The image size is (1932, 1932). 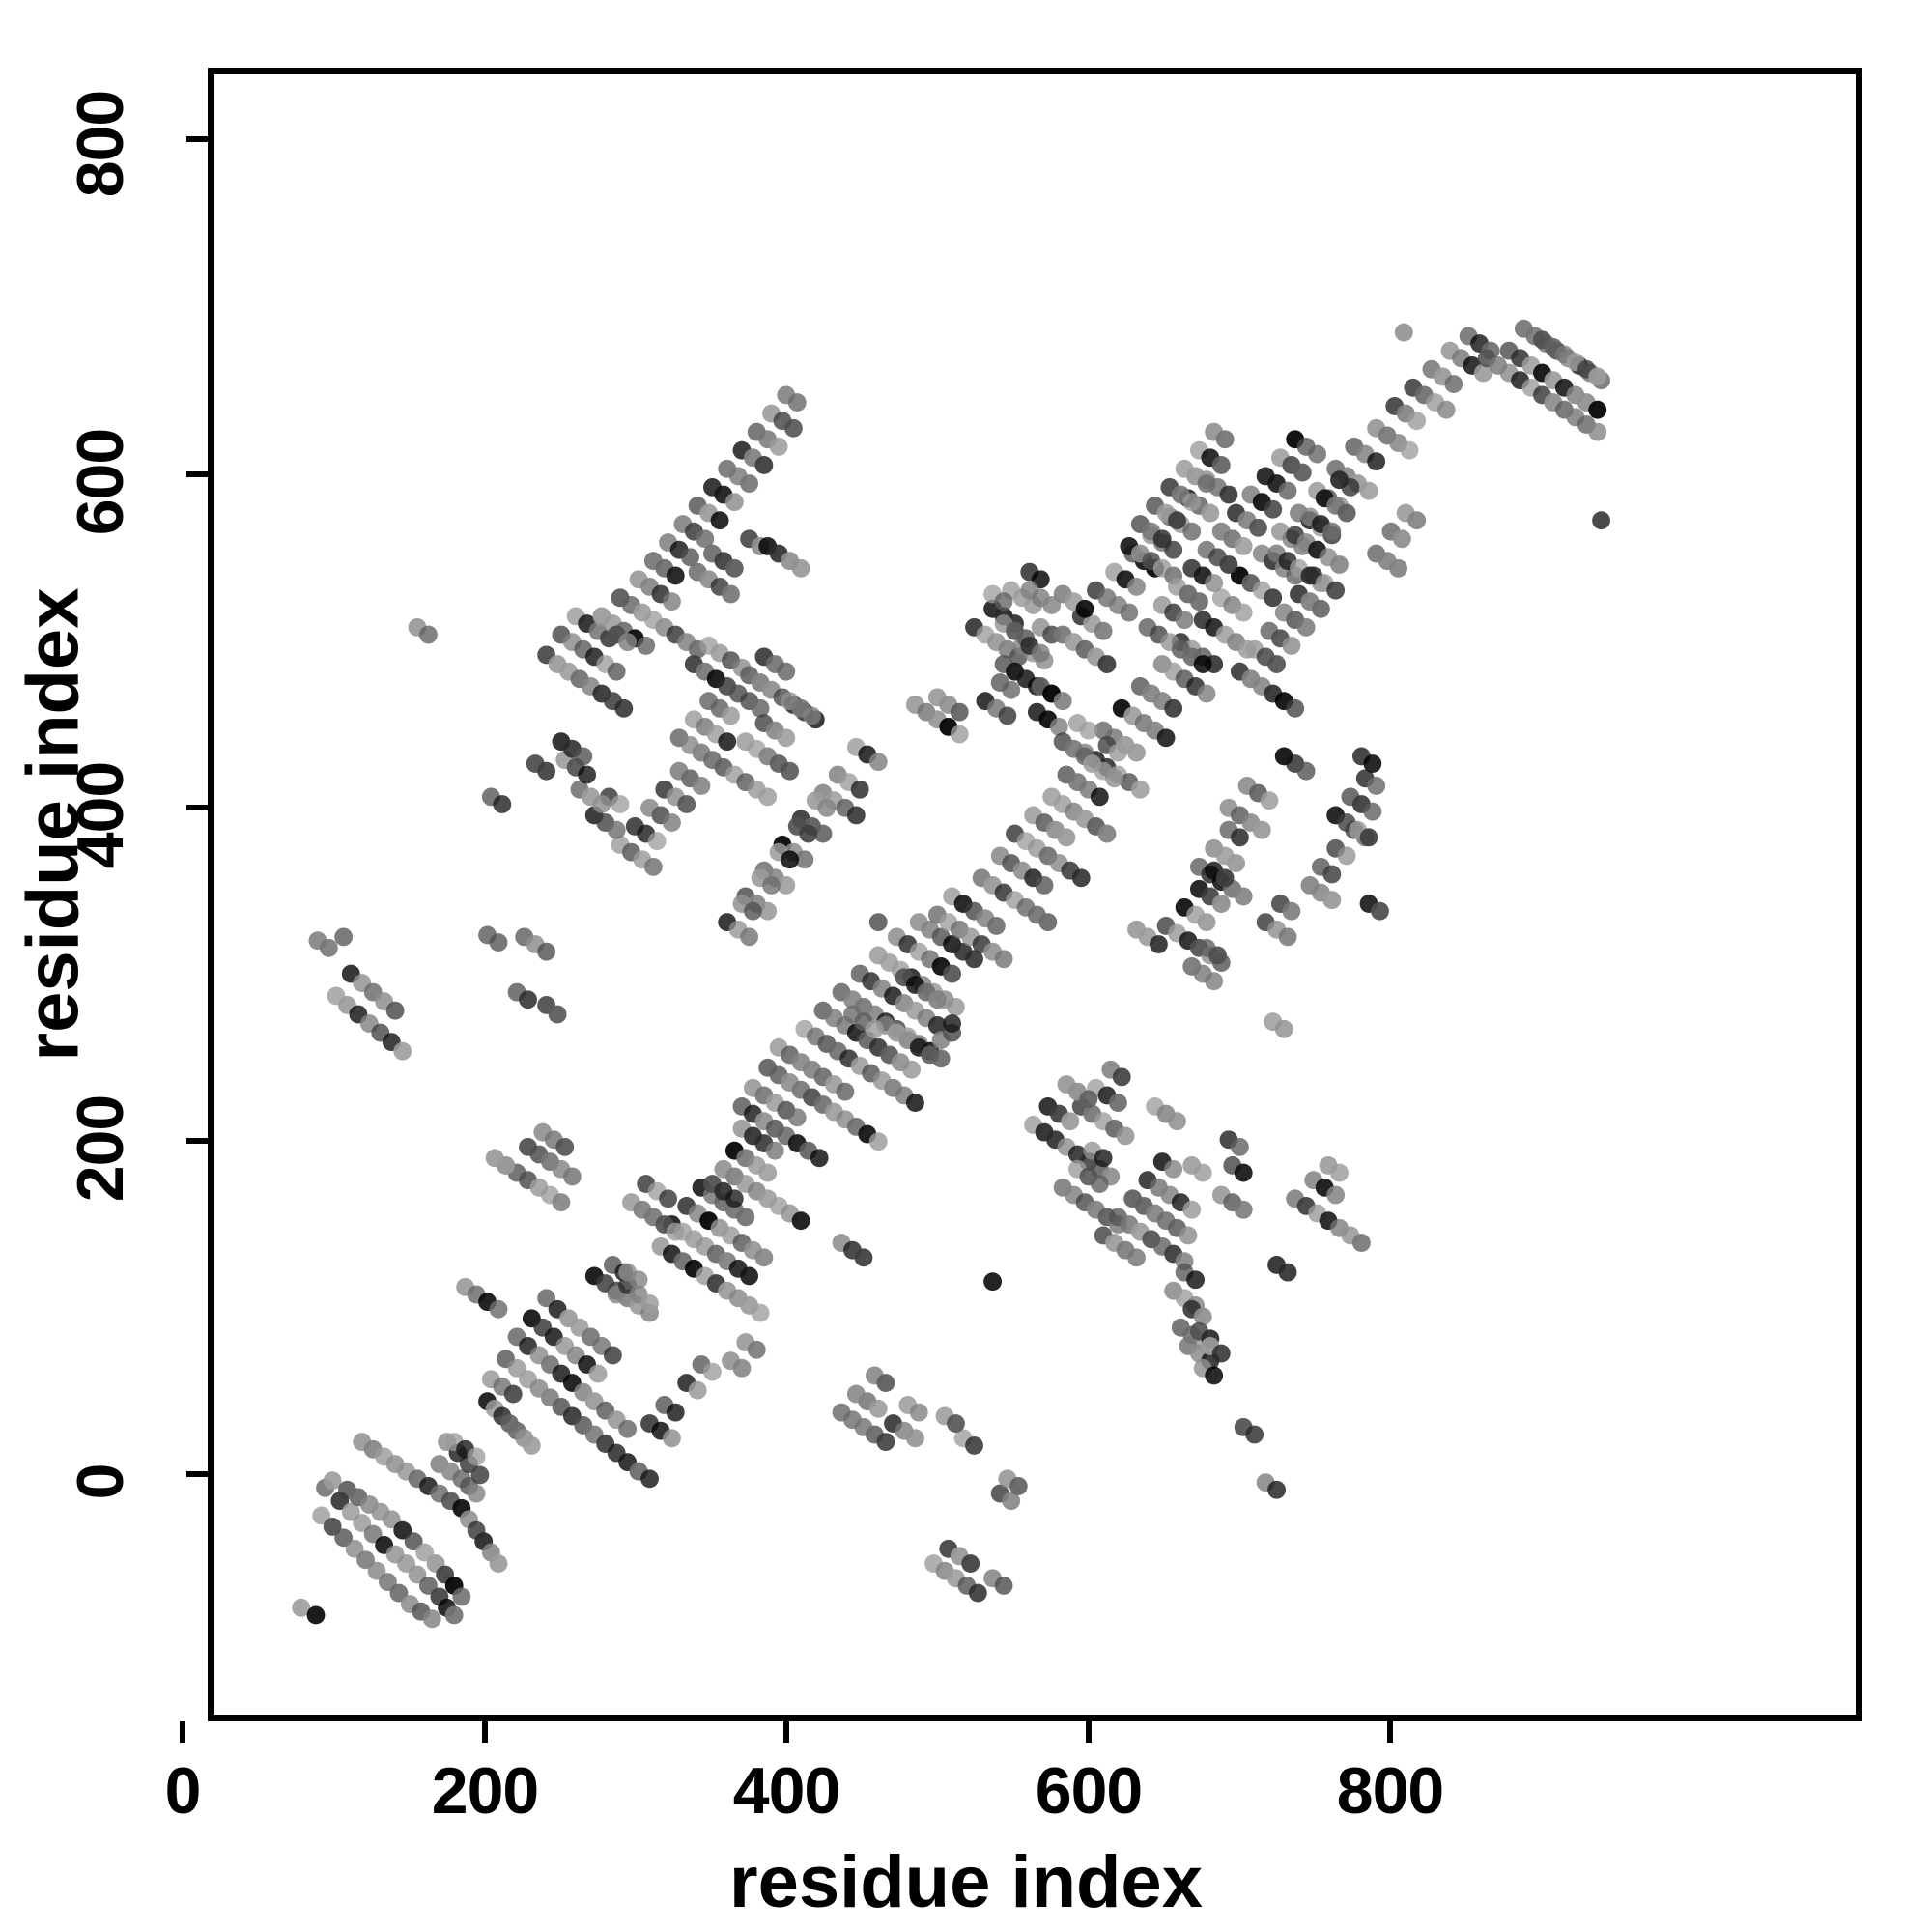 What do you see at coordinates (786, 1791) in the screenshot?
I see `x-tick-label-400: 400` at bounding box center [786, 1791].